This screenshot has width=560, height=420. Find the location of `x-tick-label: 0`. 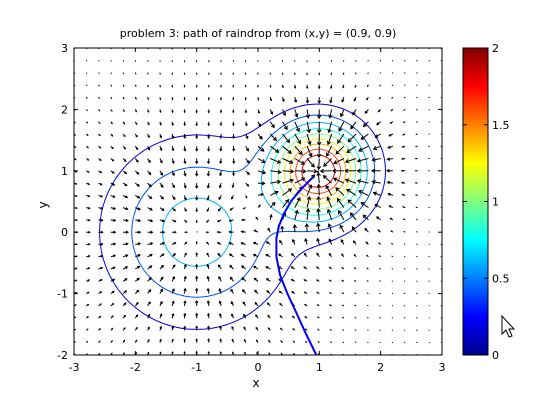

x-tick-label: 0 is located at coordinates (258, 367).